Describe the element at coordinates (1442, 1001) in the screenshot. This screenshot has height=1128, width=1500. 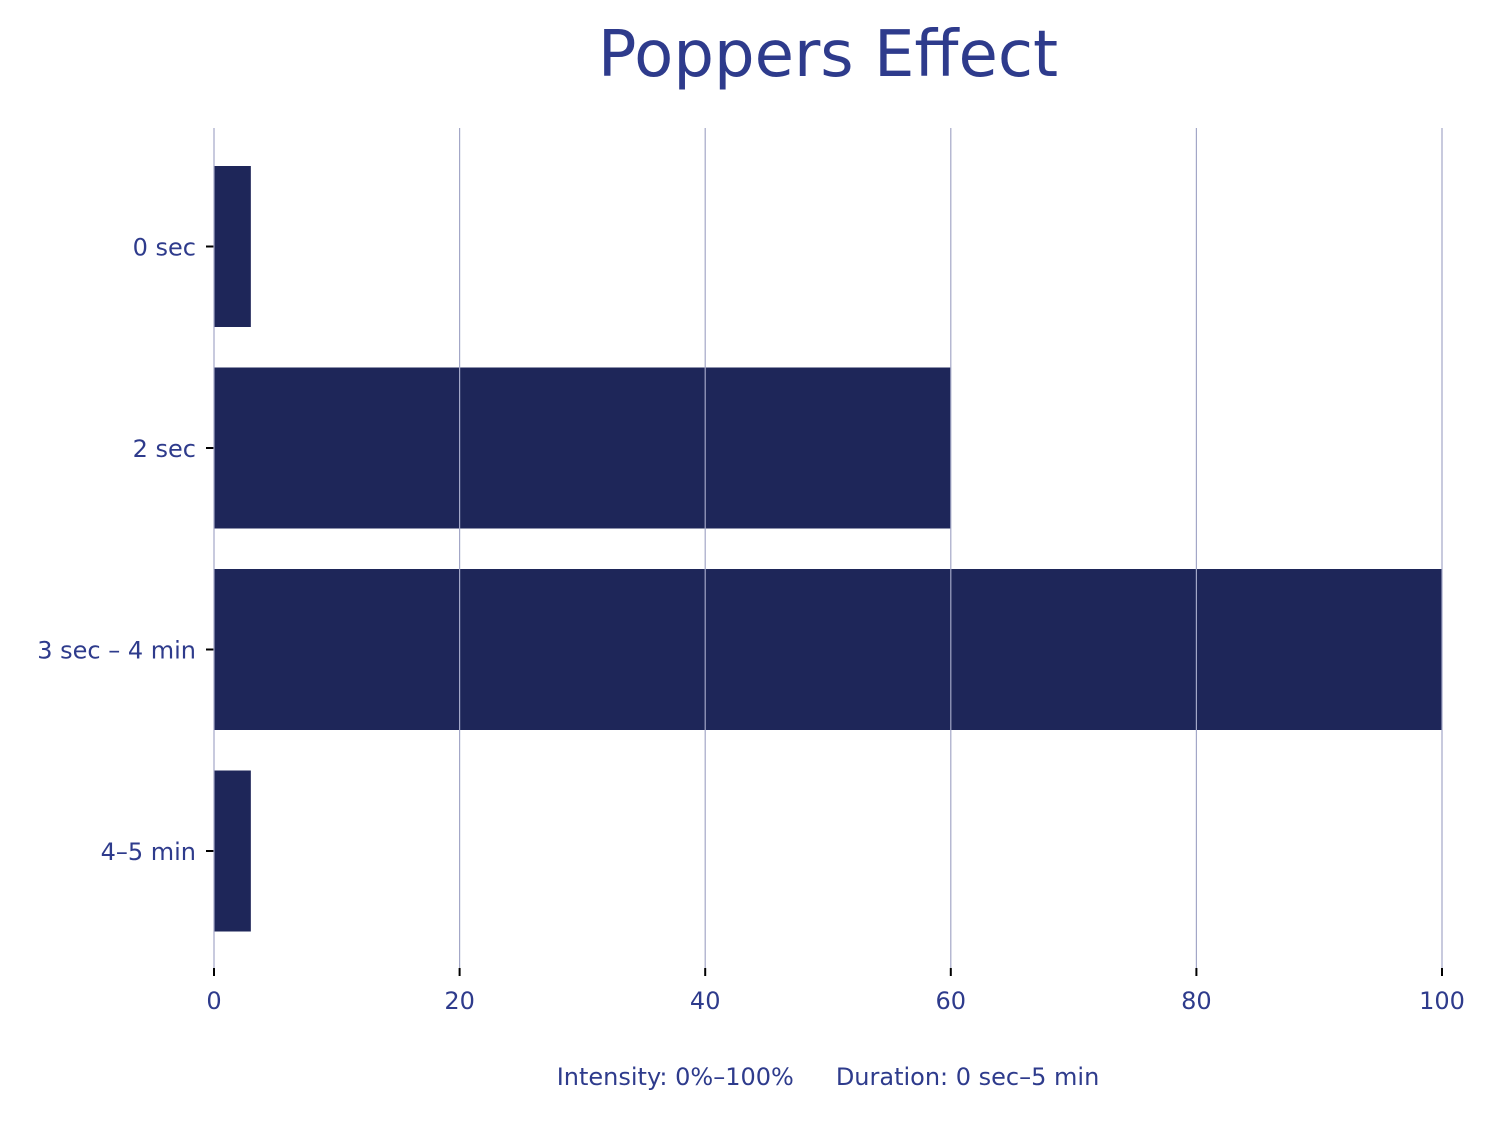
I see `x-tick-label: 100` at that location.